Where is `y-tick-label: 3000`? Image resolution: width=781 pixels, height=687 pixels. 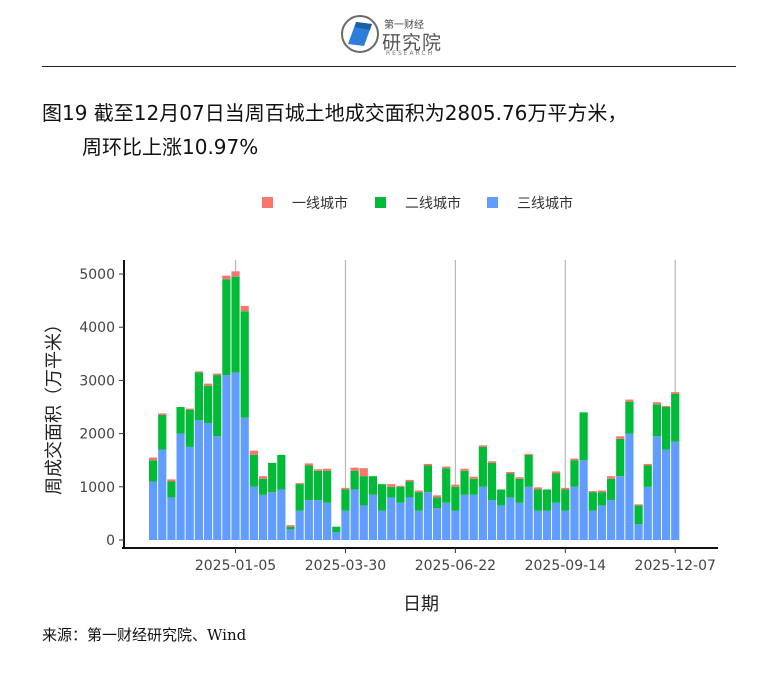 y-tick-label: 3000 is located at coordinates (97, 381).